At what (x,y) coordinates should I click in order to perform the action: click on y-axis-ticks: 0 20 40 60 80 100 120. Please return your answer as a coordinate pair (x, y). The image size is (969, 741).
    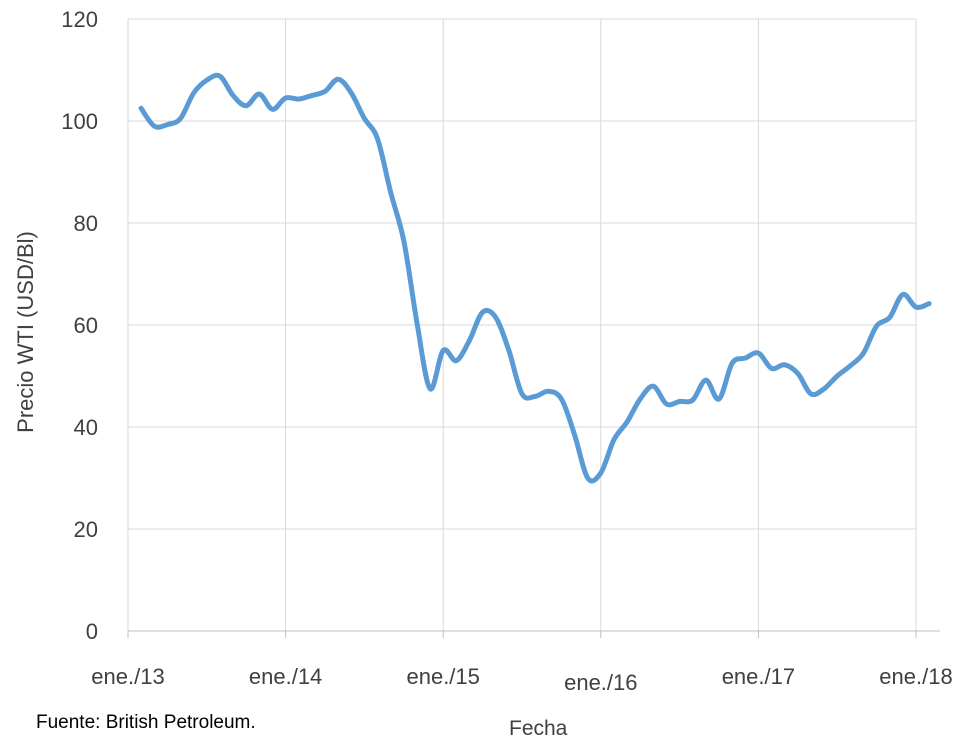
    Looking at the image, I should click on (79, 325).